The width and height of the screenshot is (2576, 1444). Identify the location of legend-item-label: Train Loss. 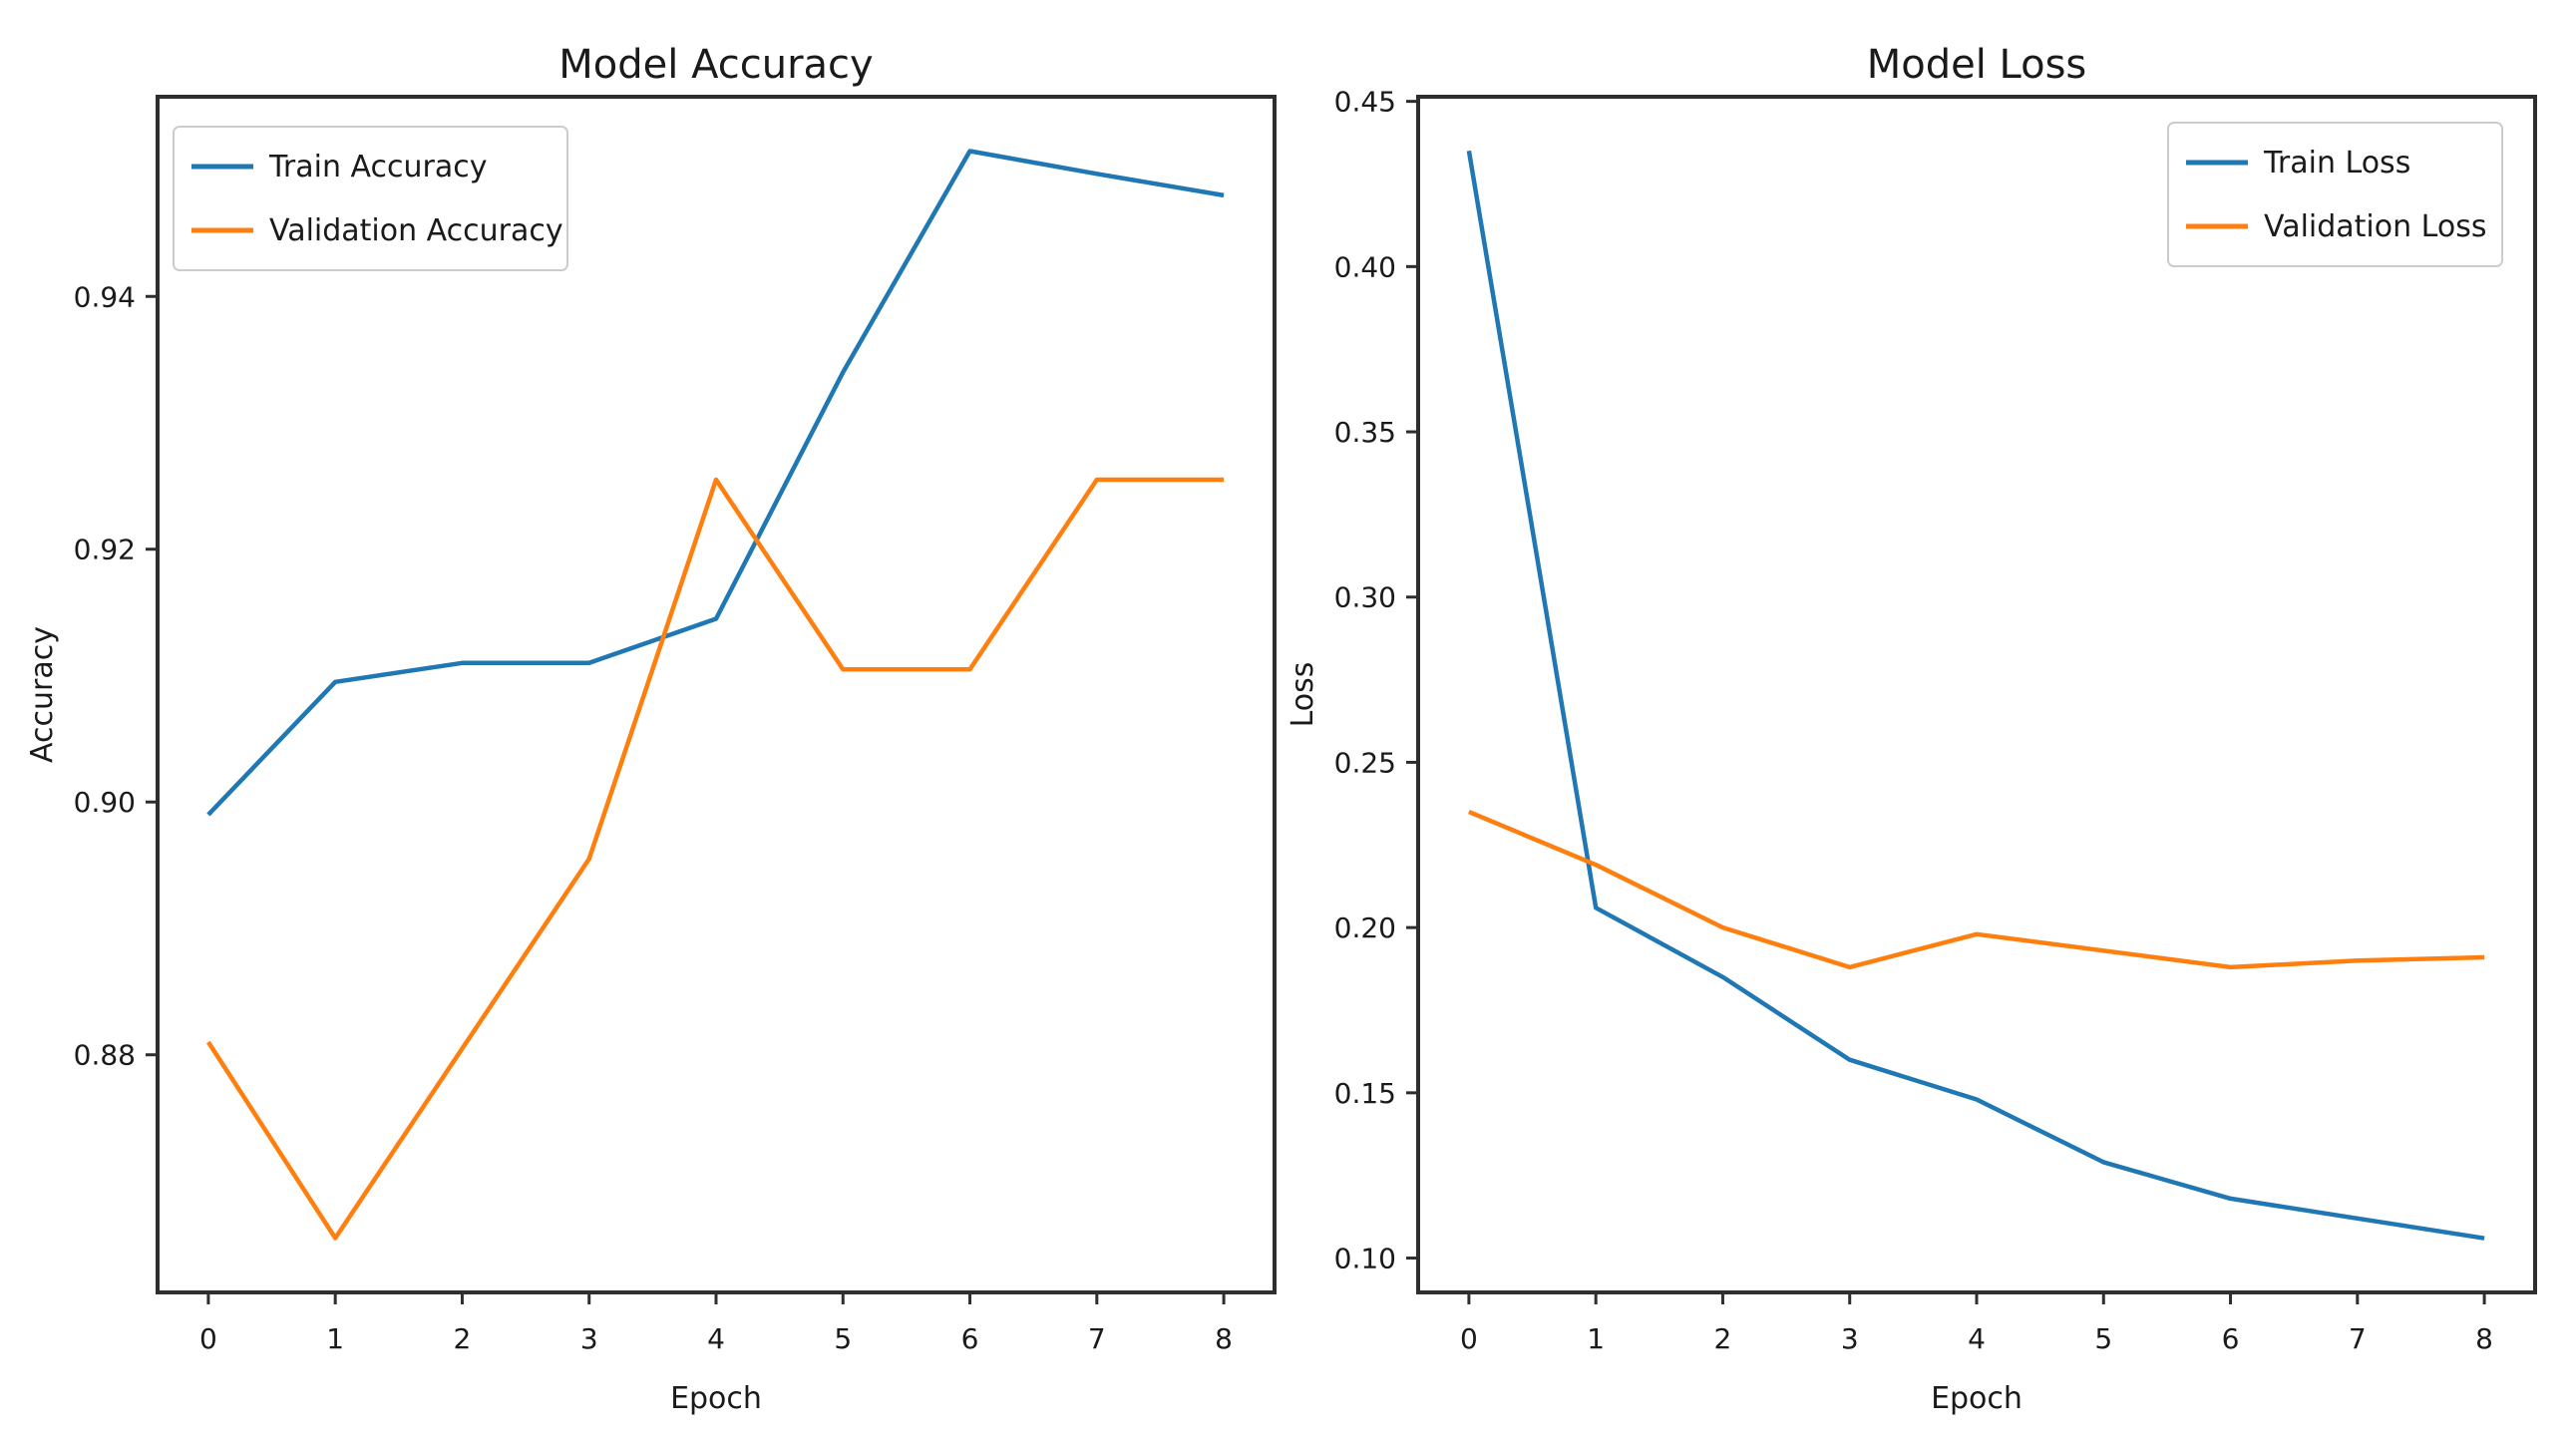
(2337, 163).